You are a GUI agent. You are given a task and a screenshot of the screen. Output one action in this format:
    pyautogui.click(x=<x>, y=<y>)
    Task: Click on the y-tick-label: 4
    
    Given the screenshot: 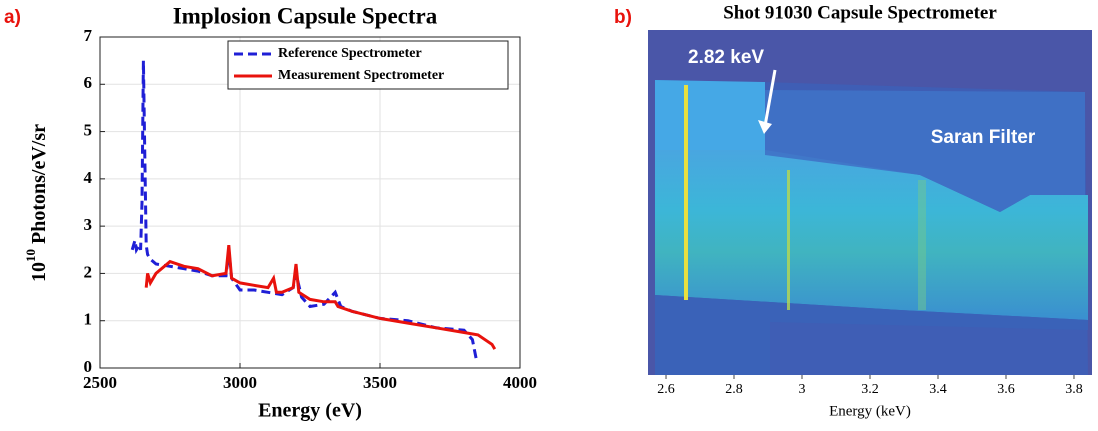 What is the action you would take?
    pyautogui.click(x=88, y=177)
    